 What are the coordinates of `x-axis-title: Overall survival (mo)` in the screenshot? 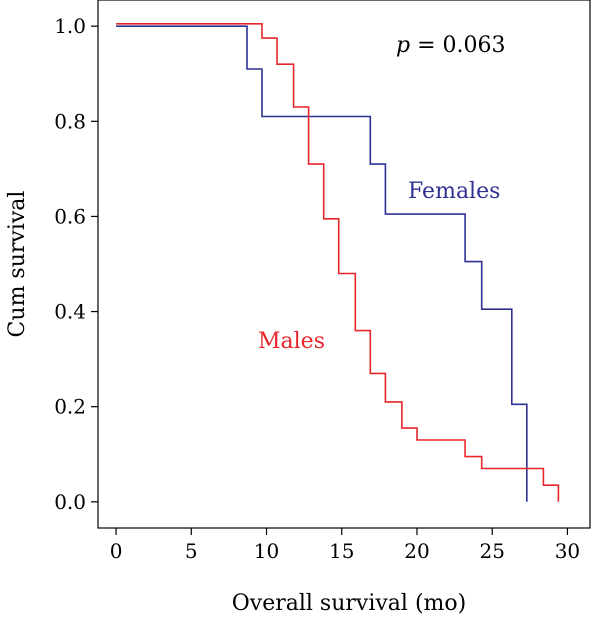 It's located at (349, 603).